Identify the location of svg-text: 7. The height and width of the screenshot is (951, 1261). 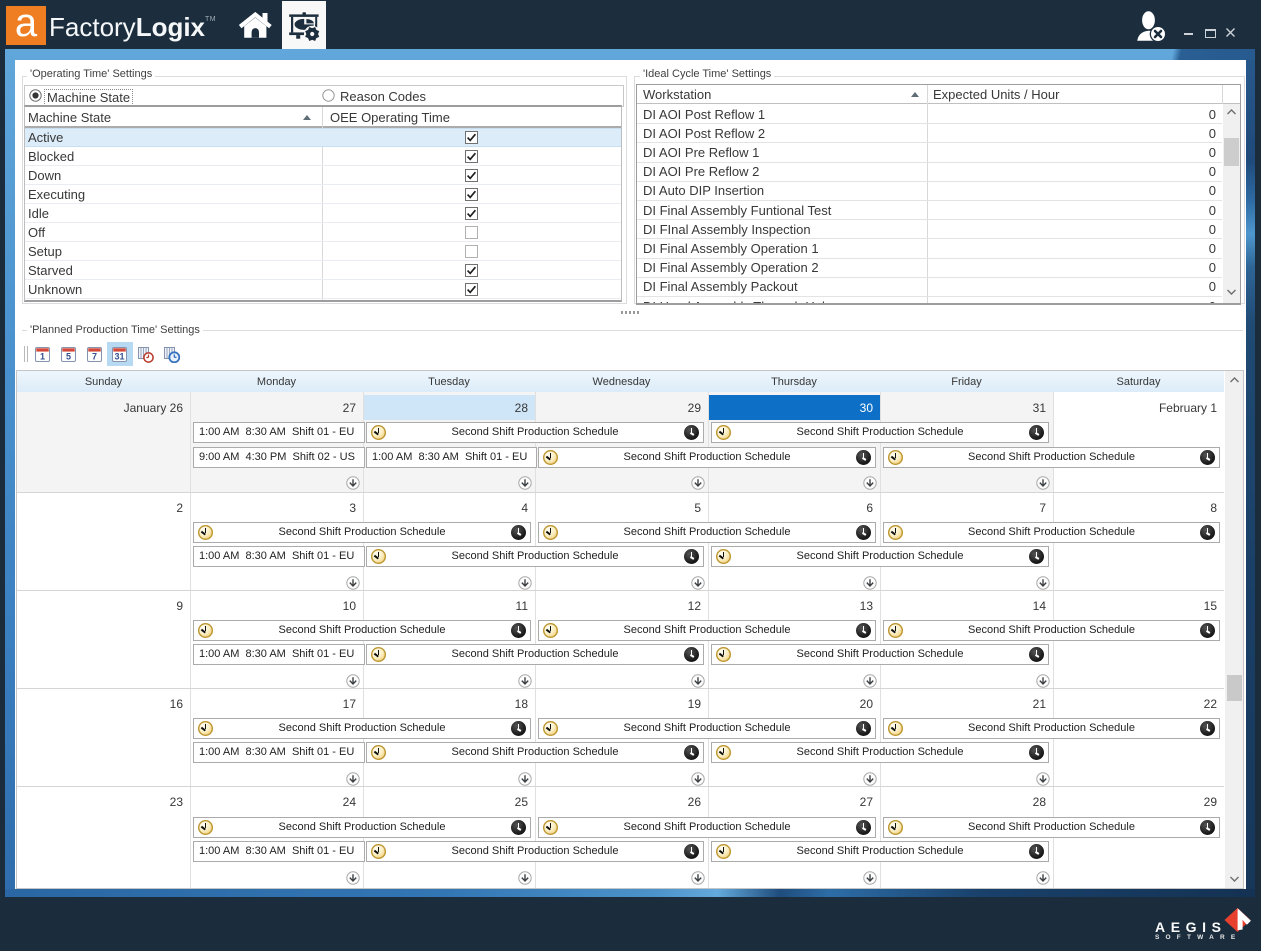
(94, 356).